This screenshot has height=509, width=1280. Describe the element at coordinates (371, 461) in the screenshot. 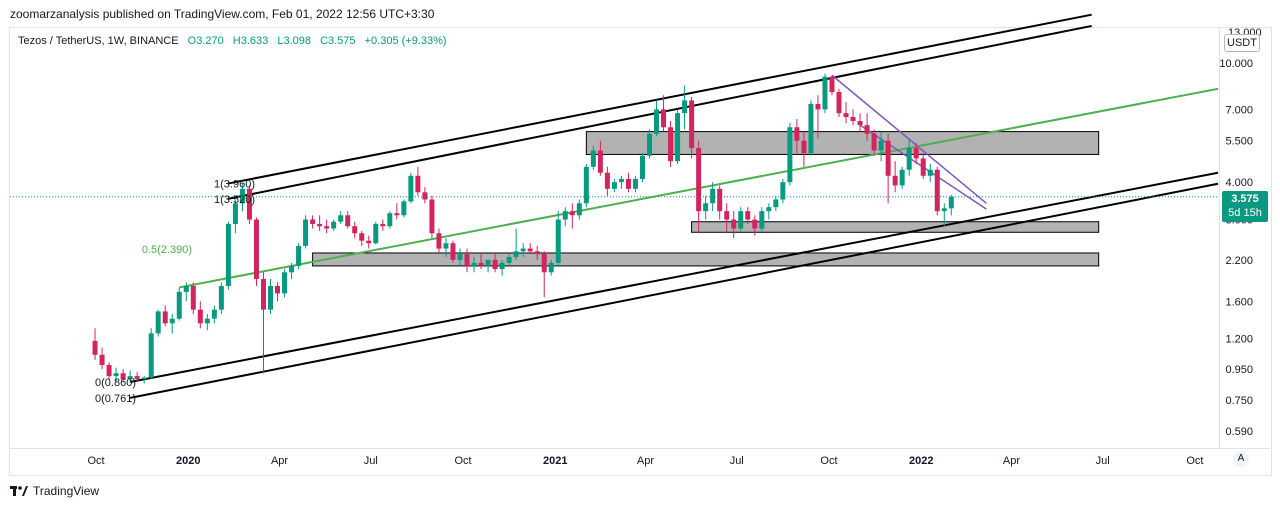

I see `time-tick-label: Jul` at that location.